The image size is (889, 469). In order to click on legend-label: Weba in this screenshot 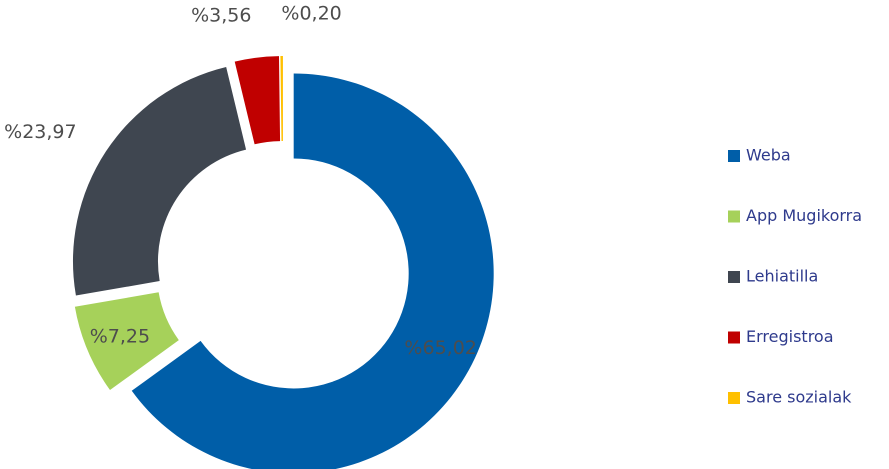, I will do `click(768, 155)`.